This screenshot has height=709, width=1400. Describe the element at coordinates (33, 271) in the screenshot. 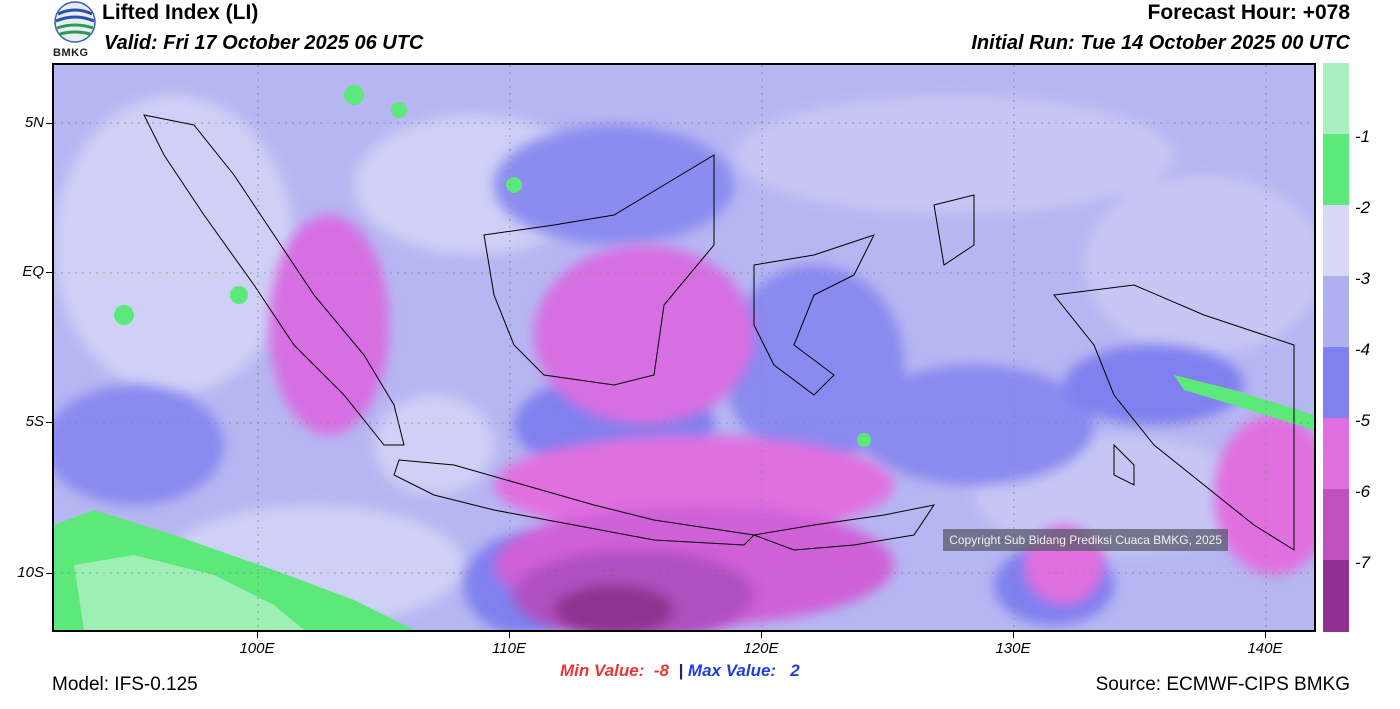

I see `lat-label-eq: EQ` at that location.